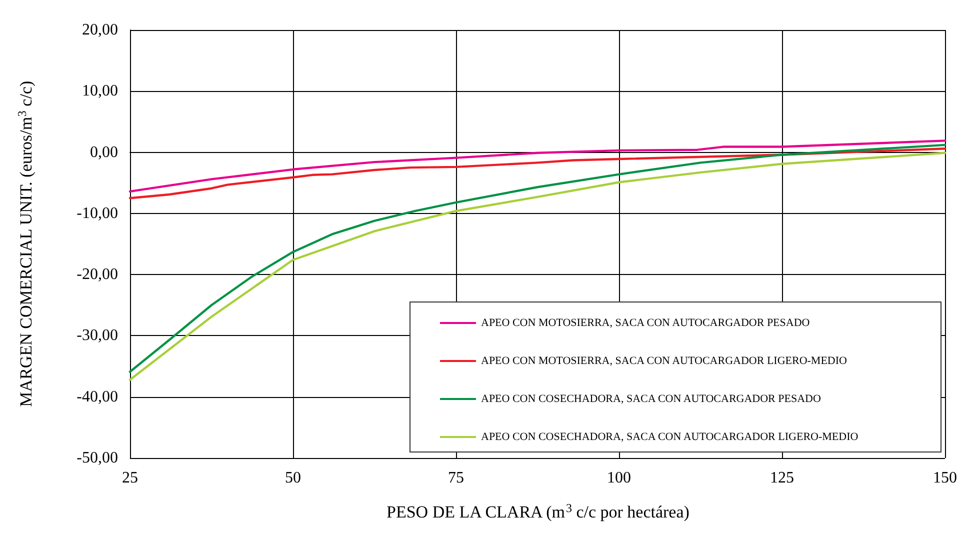 The width and height of the screenshot is (969, 542). Describe the element at coordinates (100, 91) in the screenshot. I see `y-tick-label: 10,00` at that location.